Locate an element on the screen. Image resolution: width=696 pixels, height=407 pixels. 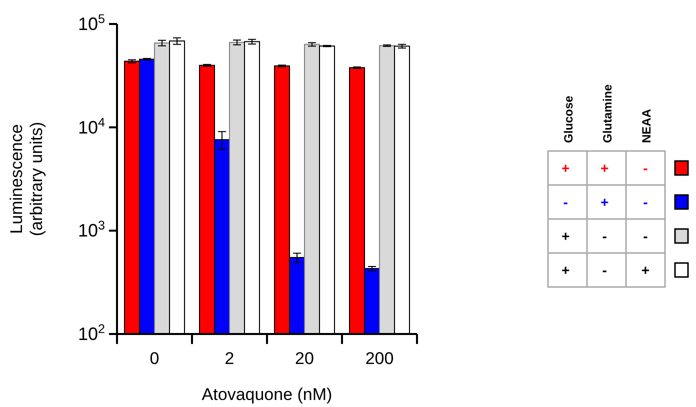
y-tick-label: 10$^{3}$ is located at coordinates (91, 229).